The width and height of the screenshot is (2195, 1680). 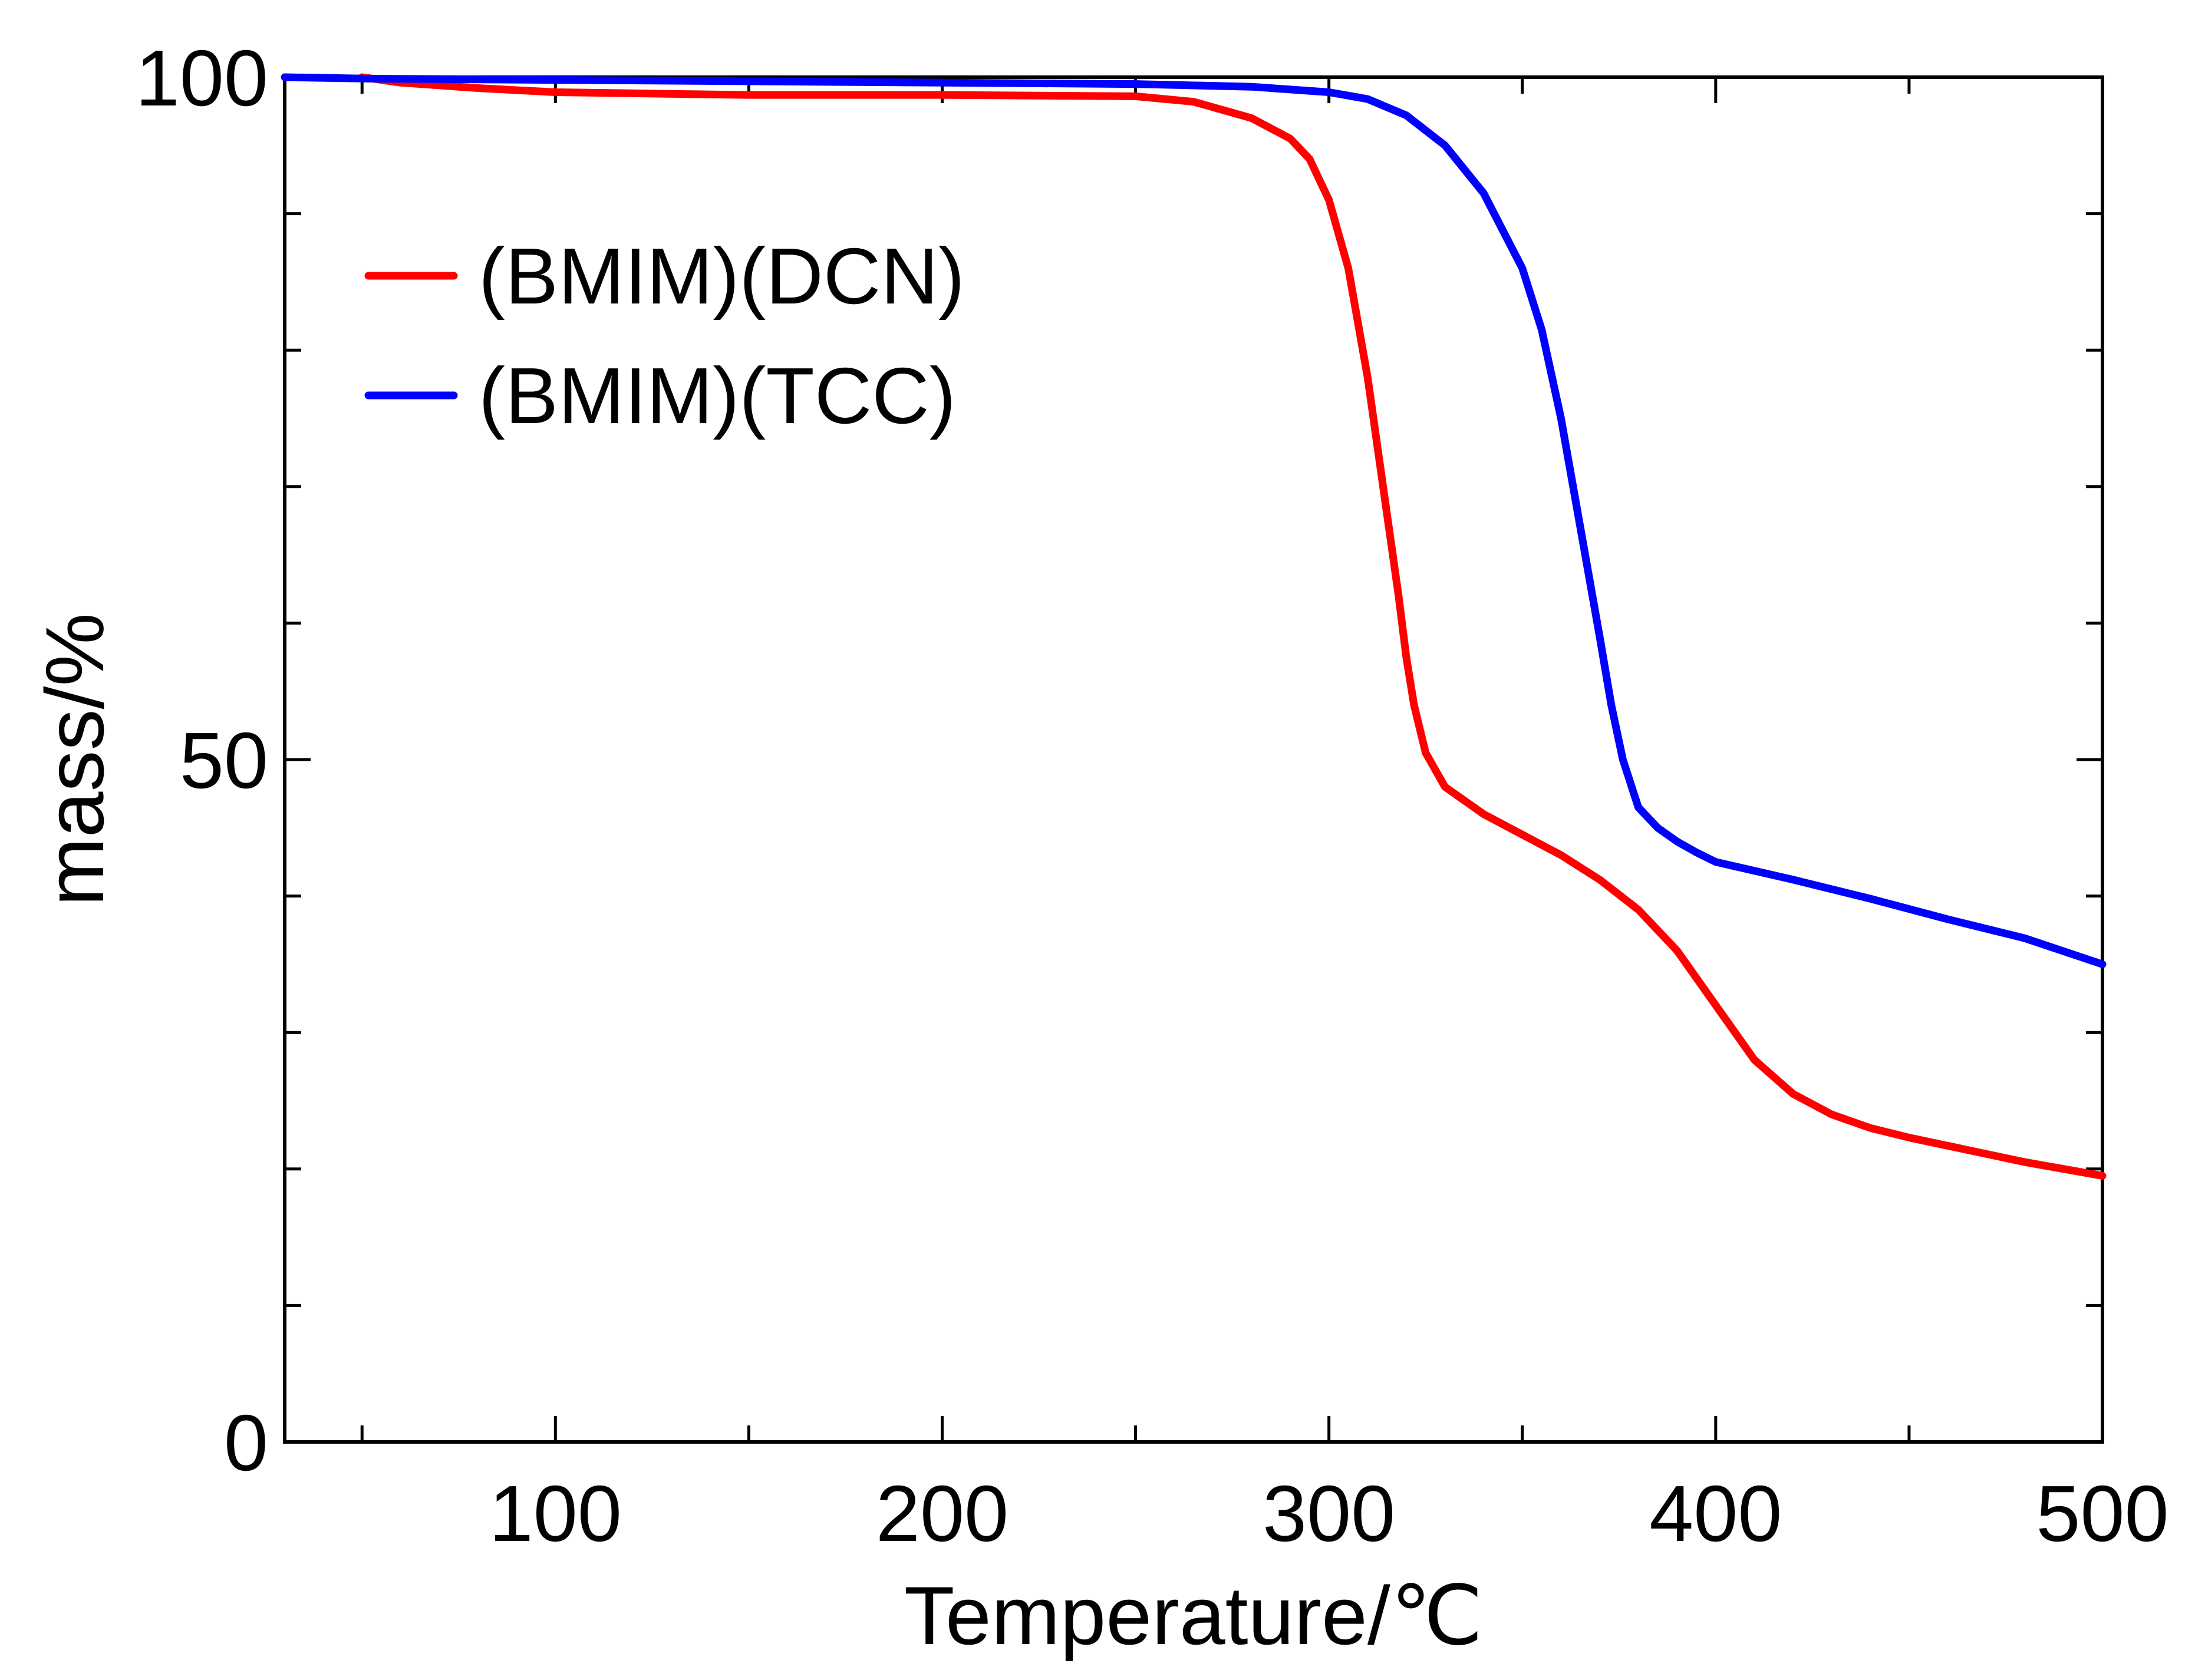 What do you see at coordinates (1715, 1513) in the screenshot?
I see `x-tick-label: 400` at bounding box center [1715, 1513].